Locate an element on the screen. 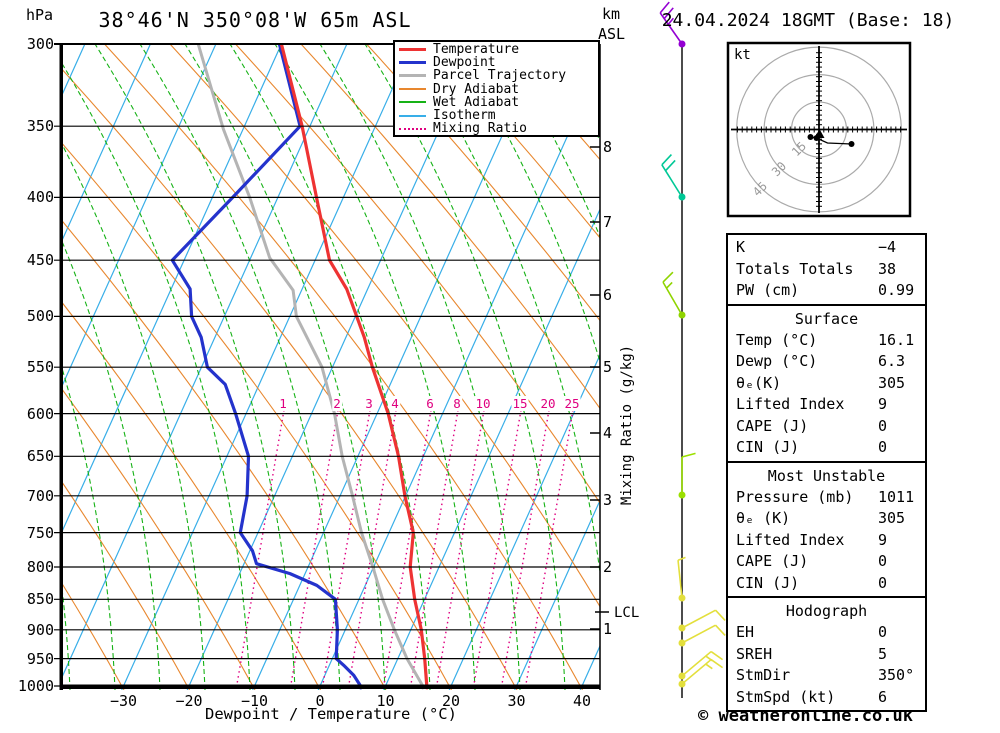 Image resolution: width=1000 pixels, height=733 pixels. pressure-label: 850 is located at coordinates (40, 599).